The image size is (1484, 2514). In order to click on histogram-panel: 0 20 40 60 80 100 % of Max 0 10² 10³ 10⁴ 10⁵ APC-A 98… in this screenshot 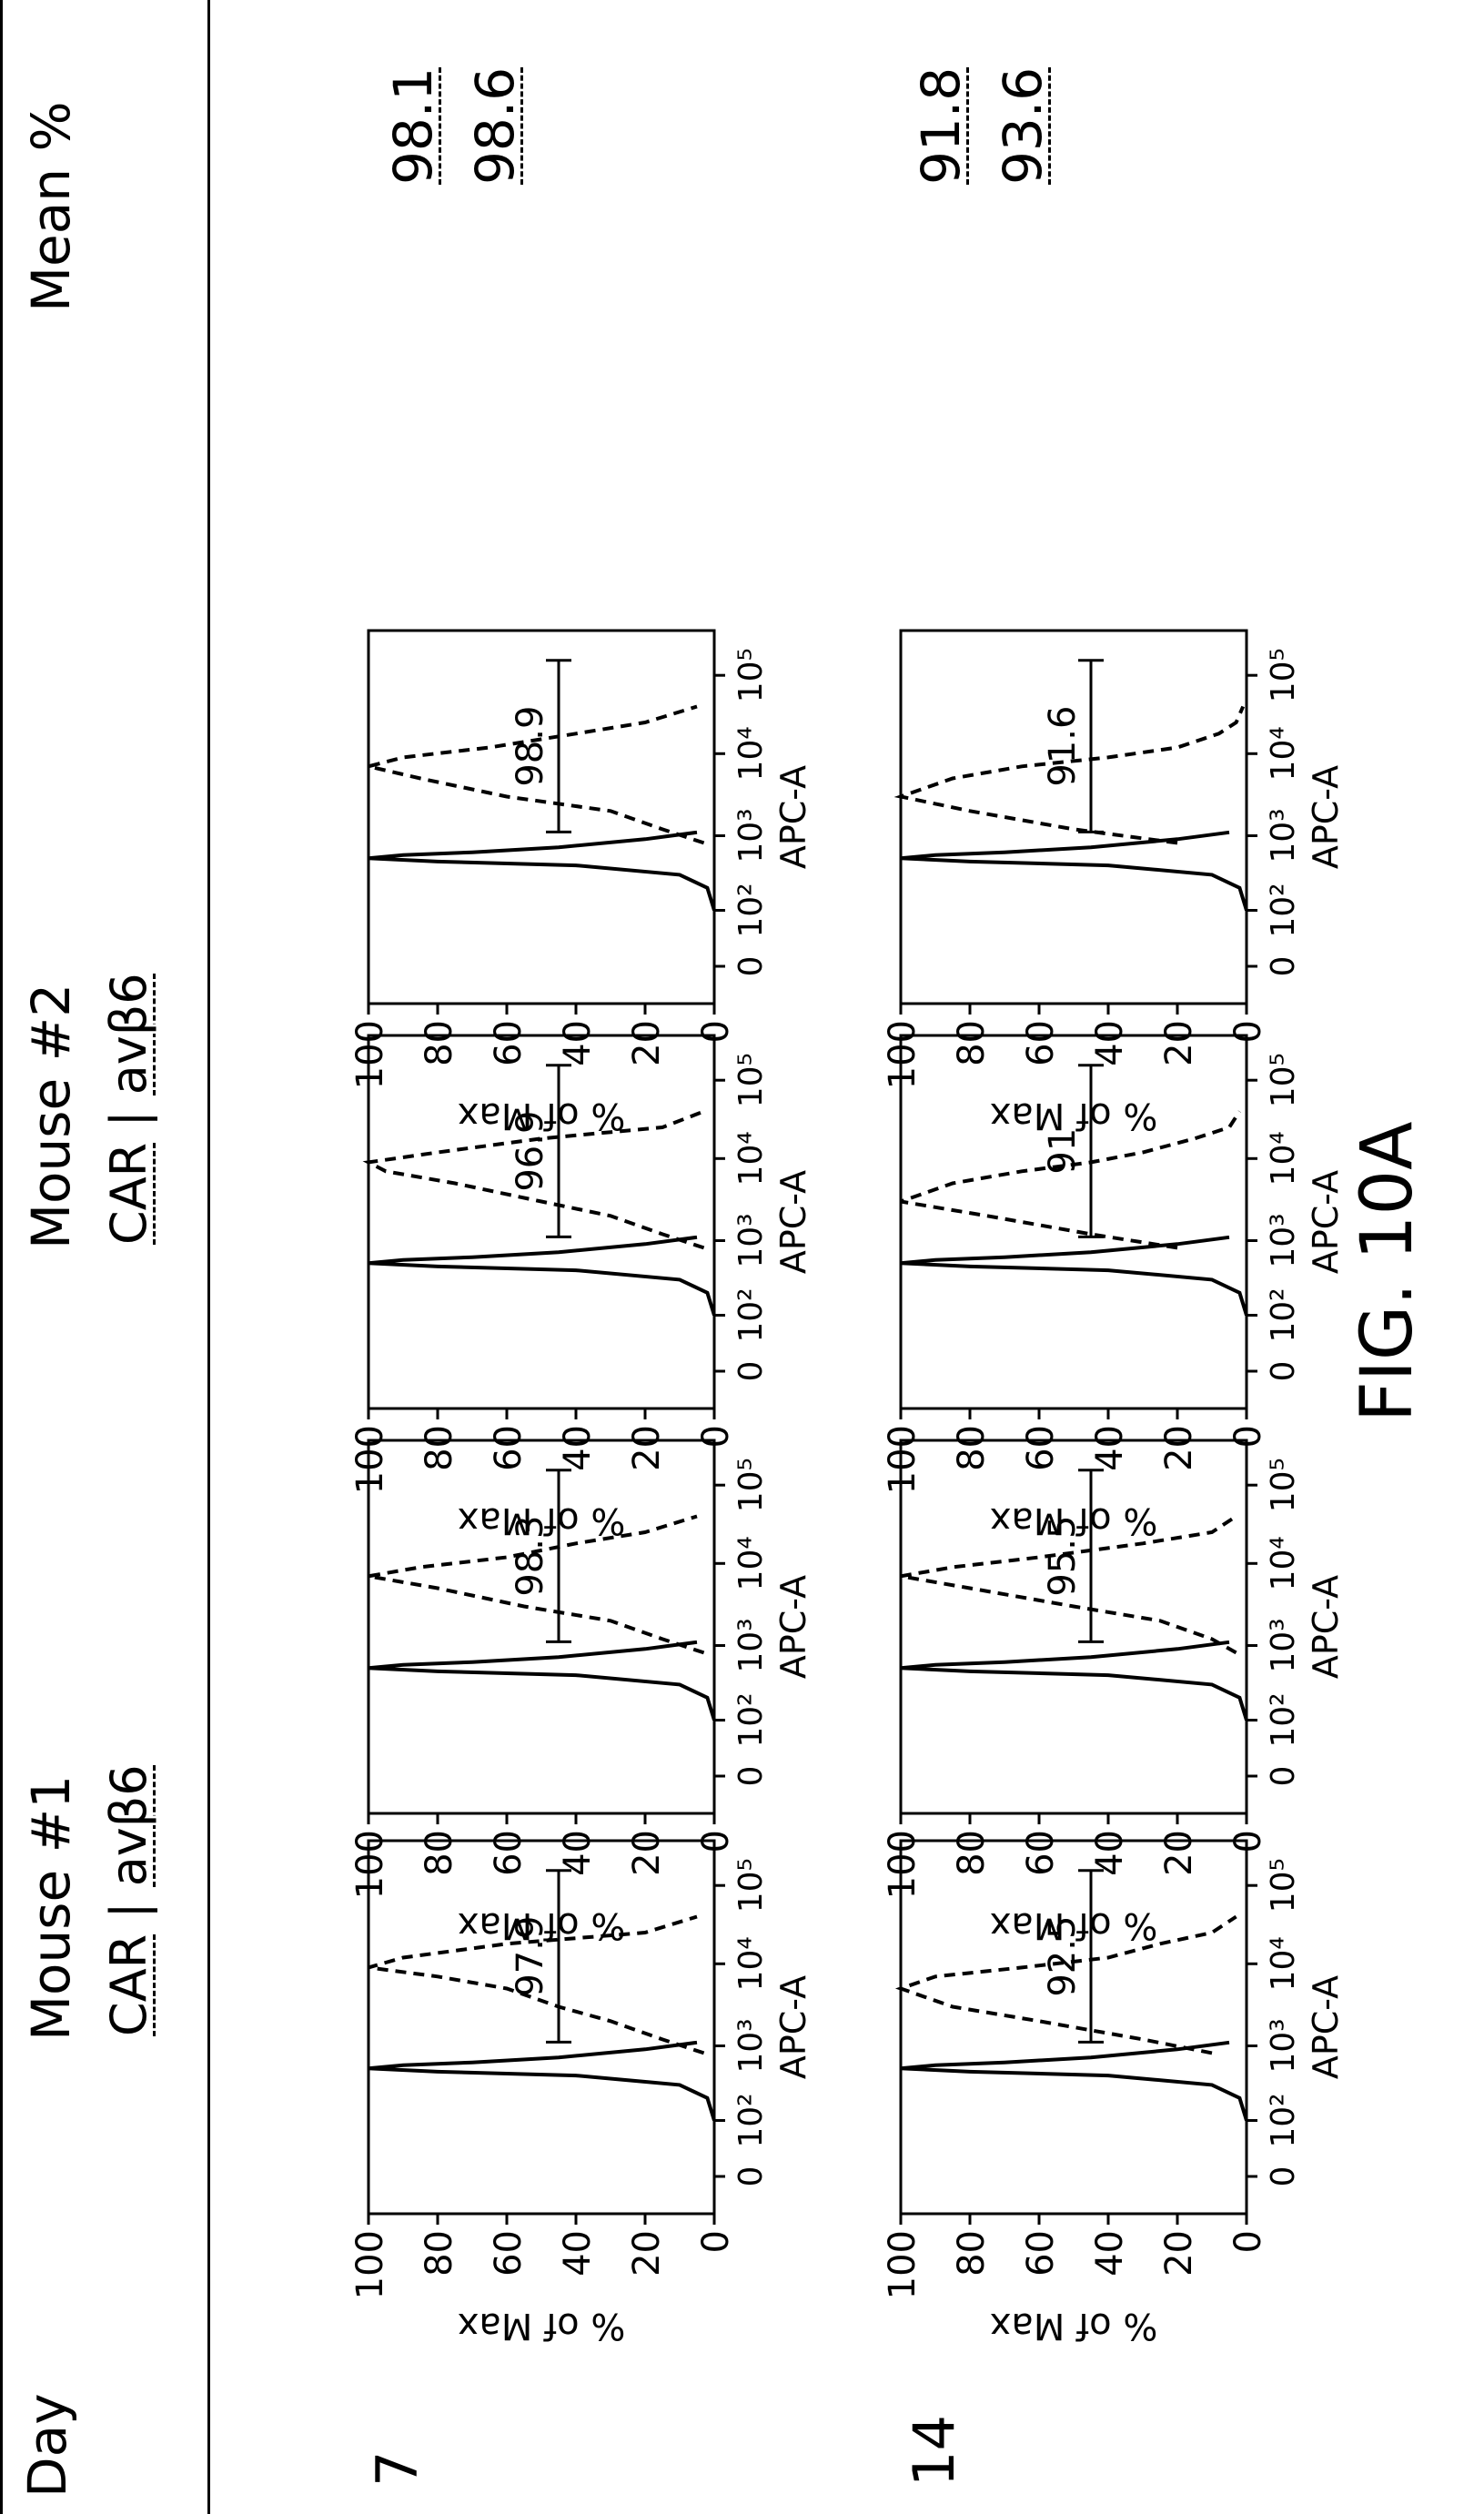, I will do `click(581, 882)`.